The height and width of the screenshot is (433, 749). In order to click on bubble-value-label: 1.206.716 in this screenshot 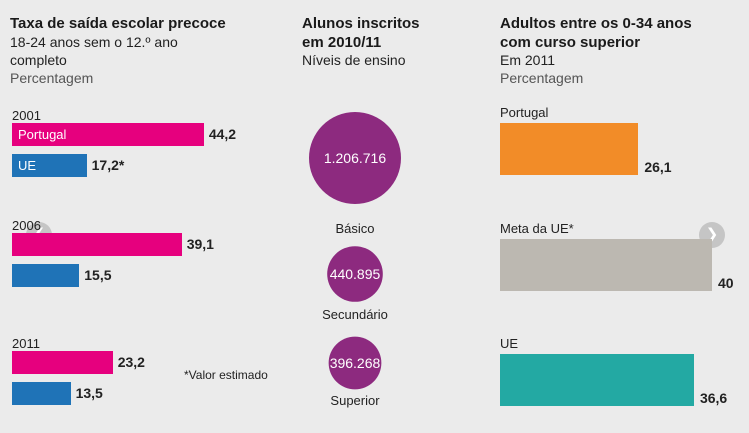, I will do `click(355, 158)`.